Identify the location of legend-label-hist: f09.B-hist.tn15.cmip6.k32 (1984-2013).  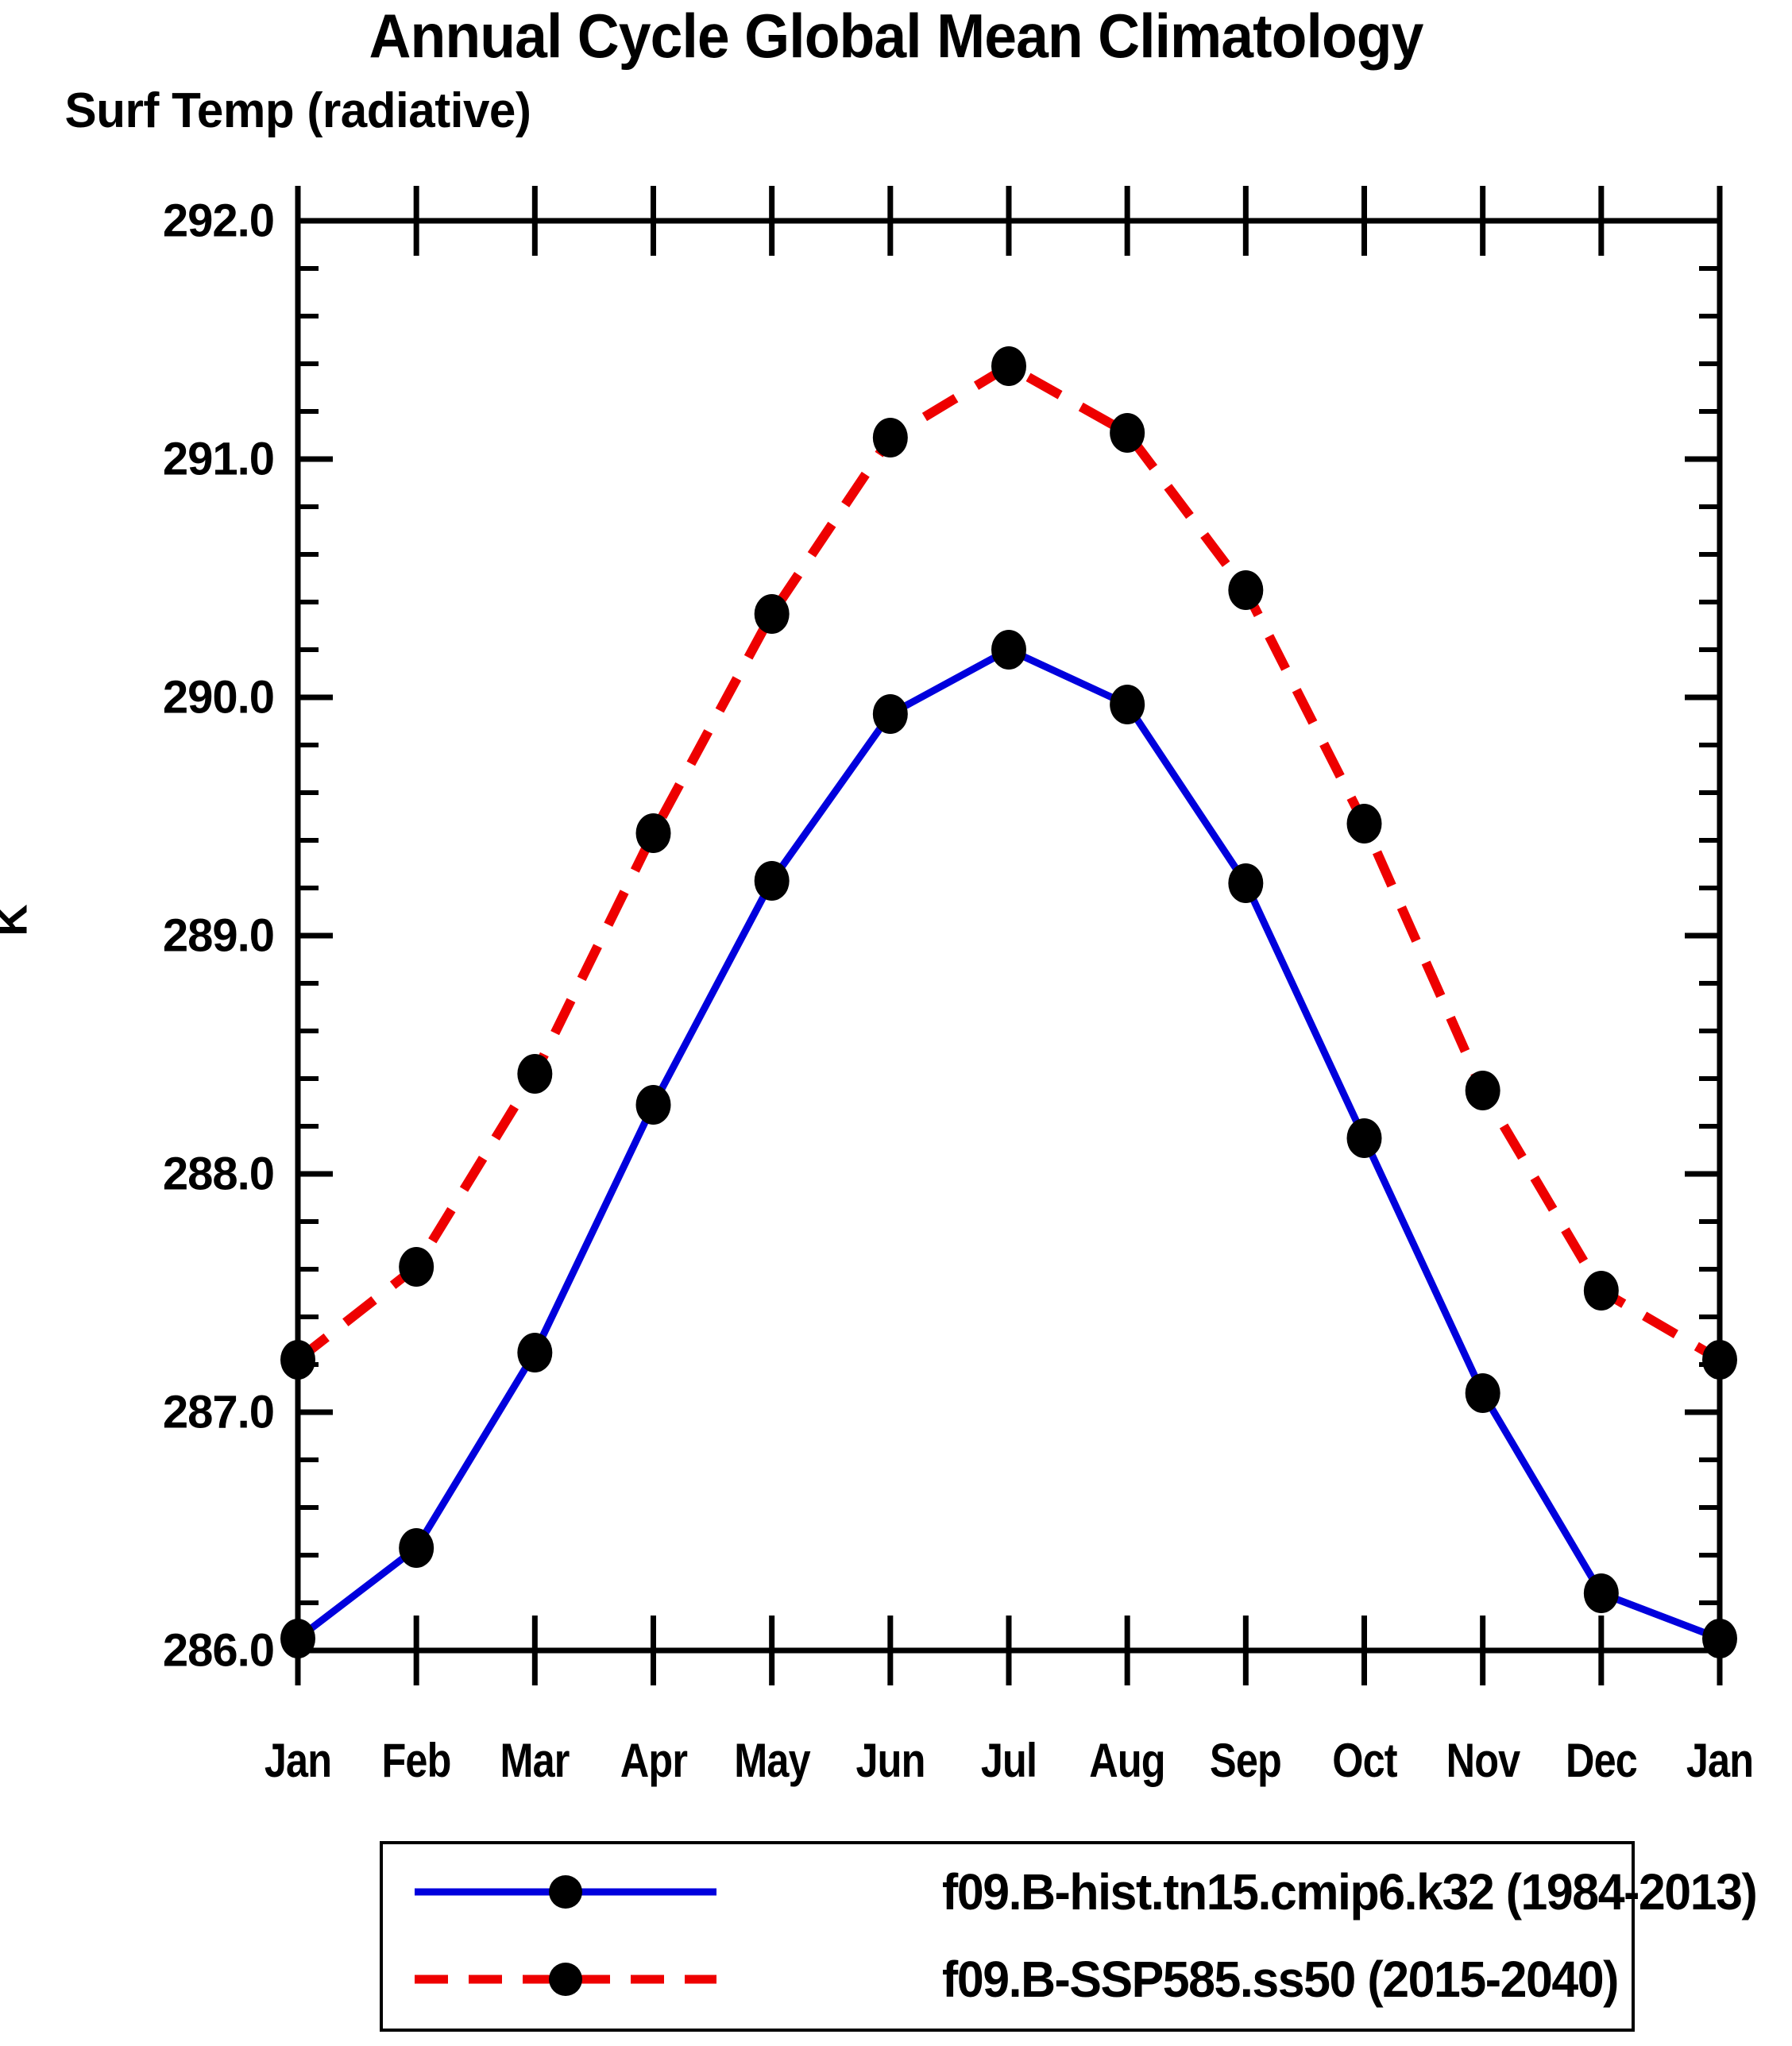
(1350, 1892).